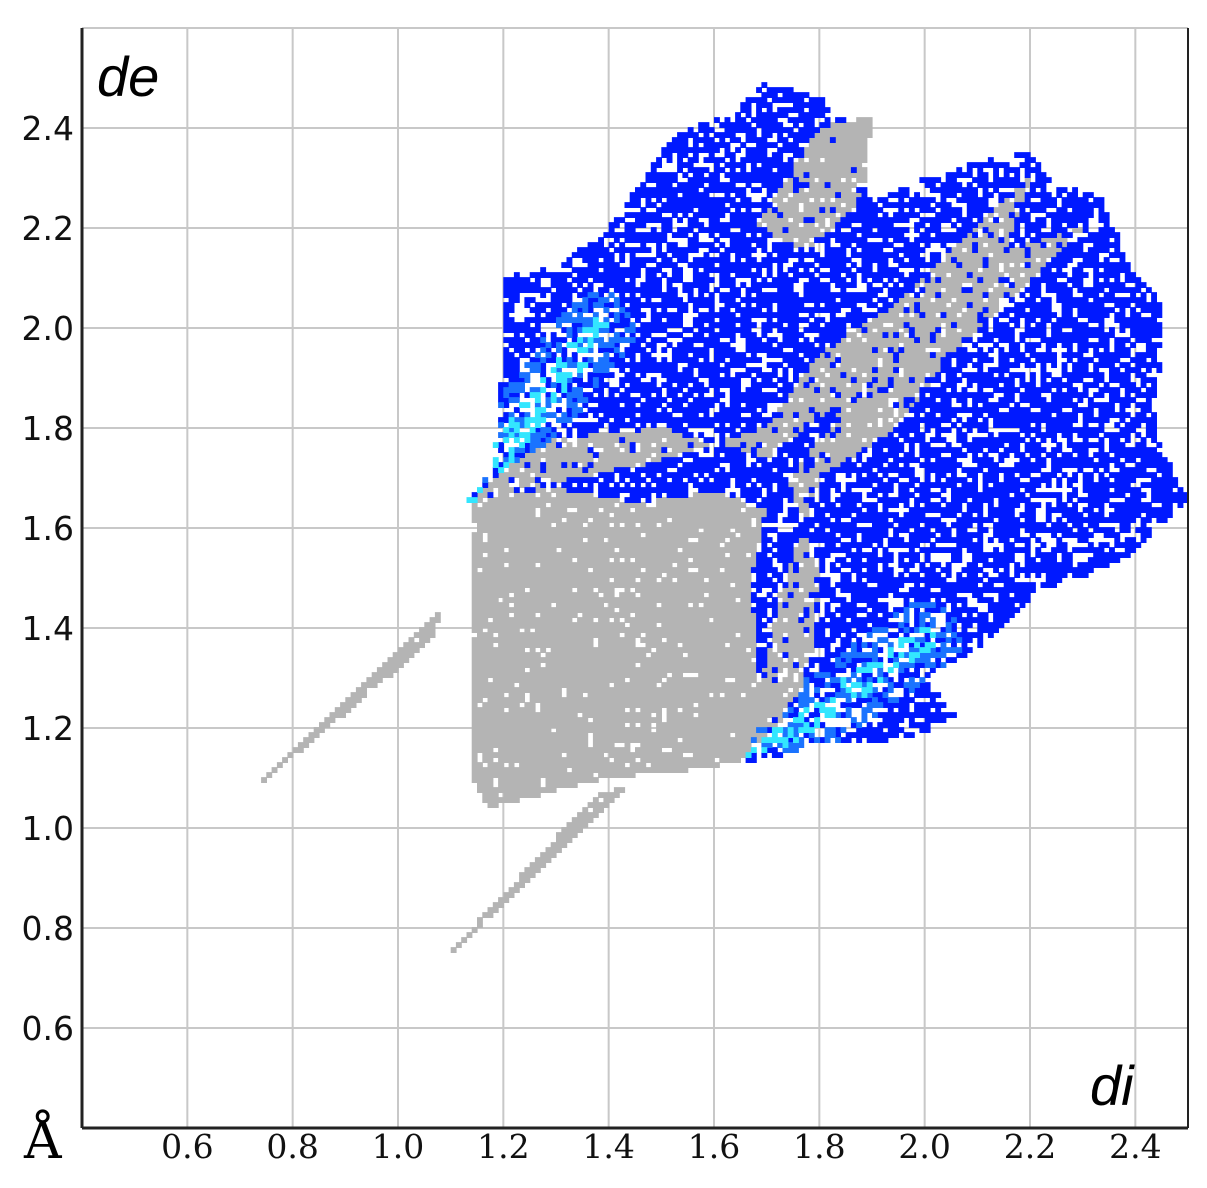  What do you see at coordinates (48, 428) in the screenshot?
I see `y-tick-label: 1.8` at bounding box center [48, 428].